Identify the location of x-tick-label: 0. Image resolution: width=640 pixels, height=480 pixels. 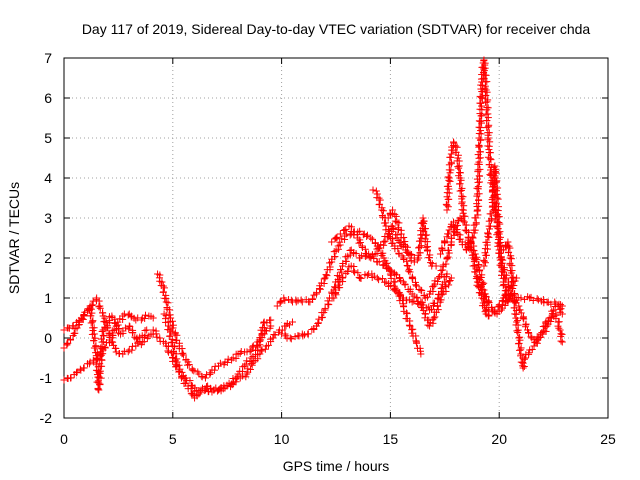
(64, 439).